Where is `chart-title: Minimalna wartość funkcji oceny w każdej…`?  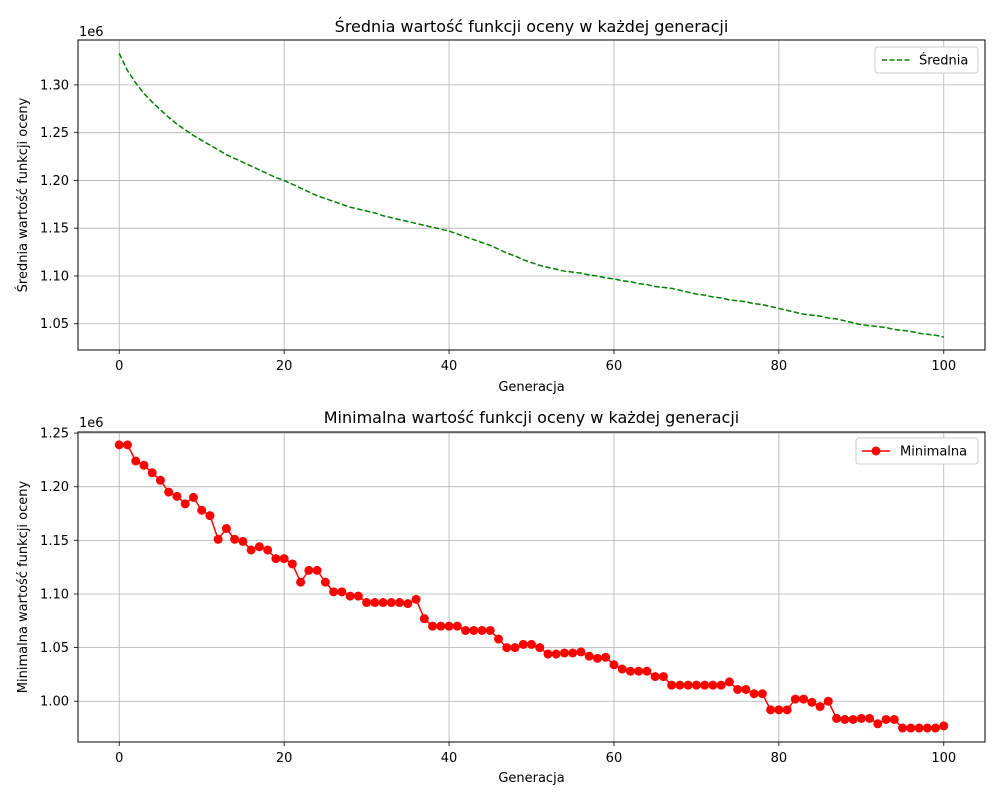 chart-title: Minimalna wartość funkcji oceny w każdej… is located at coordinates (531, 417).